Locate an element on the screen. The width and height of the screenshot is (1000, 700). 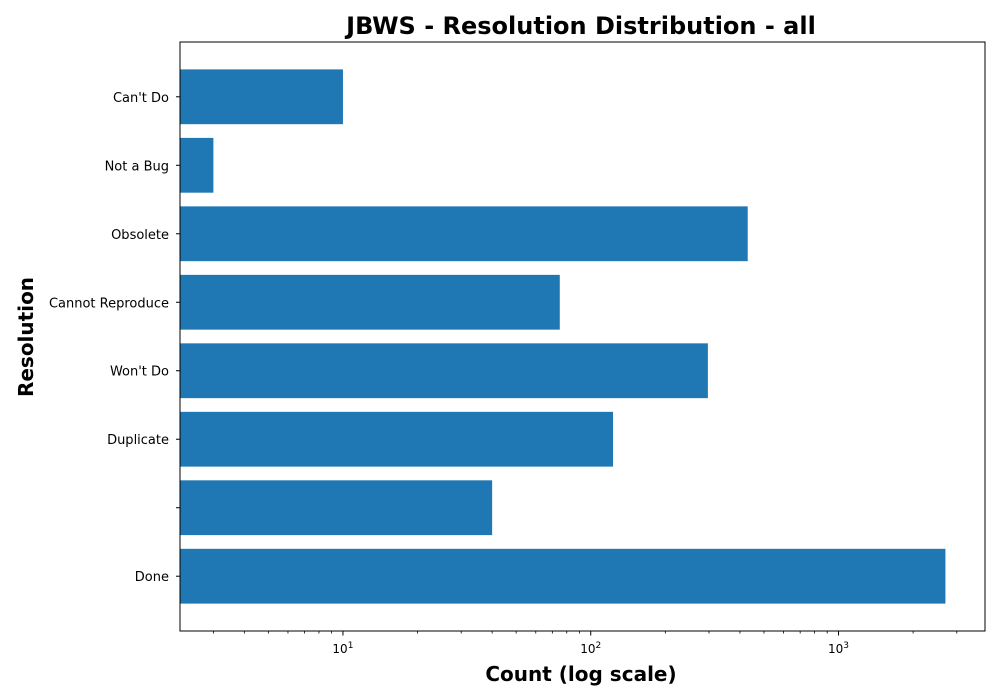
y-tick-label-2: Duplicate is located at coordinates (138, 440).